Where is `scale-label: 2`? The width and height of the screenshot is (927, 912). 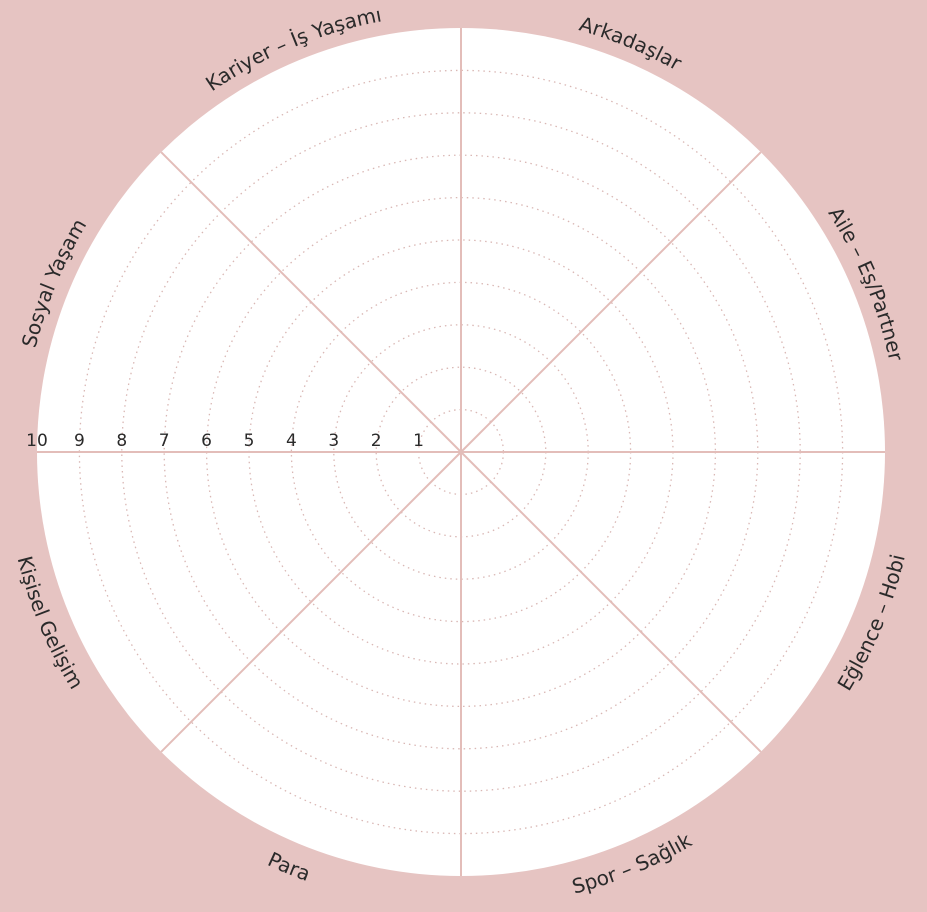
scale-label: 2 is located at coordinates (376, 441).